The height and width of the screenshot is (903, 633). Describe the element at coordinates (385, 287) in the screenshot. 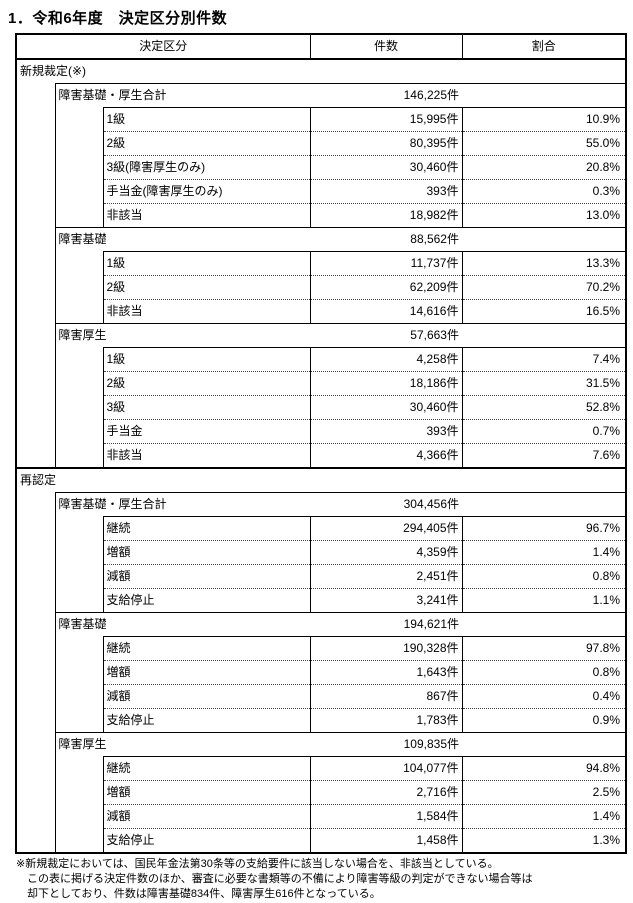

I see `detail-count: 62,209件` at that location.